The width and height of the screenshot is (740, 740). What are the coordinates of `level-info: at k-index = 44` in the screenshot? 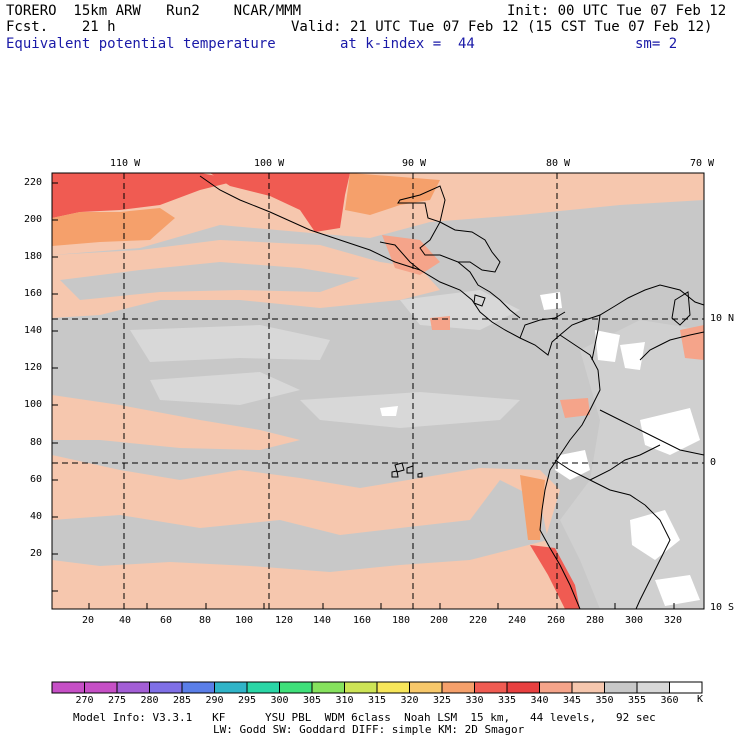 It's located at (407, 44).